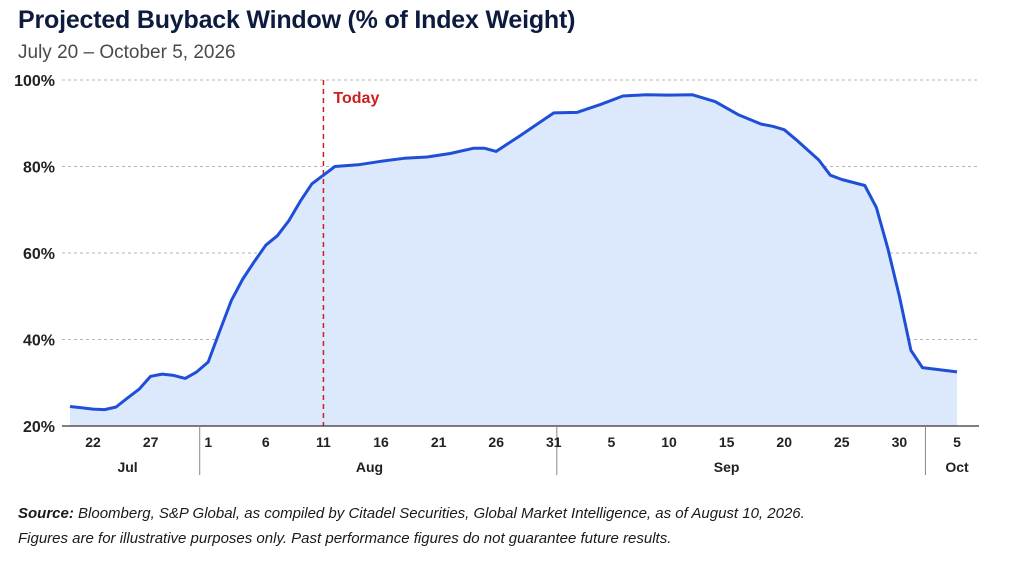 This screenshot has width=1024, height=561. I want to click on x-tick-label: 30, so click(900, 442).